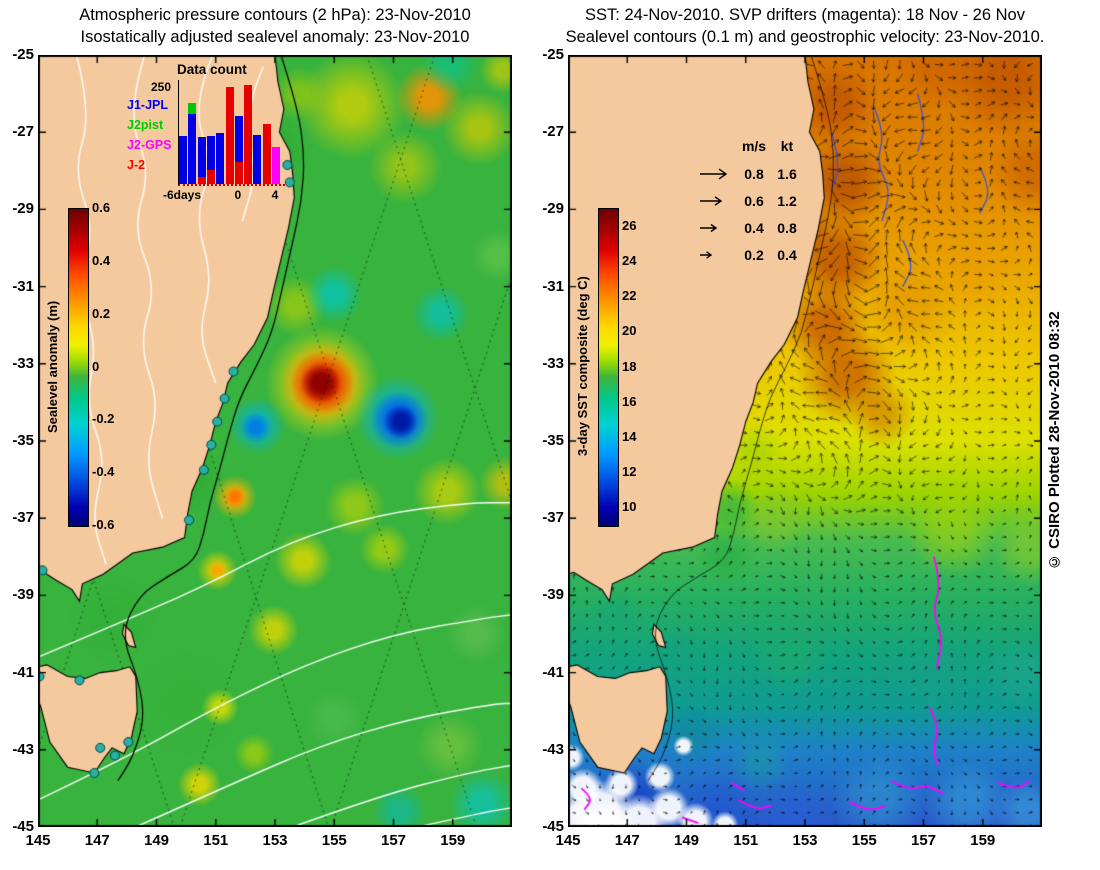 The height and width of the screenshot is (870, 1100). I want to click on sealevel-colorbar-tick: -0.4, so click(103, 472).